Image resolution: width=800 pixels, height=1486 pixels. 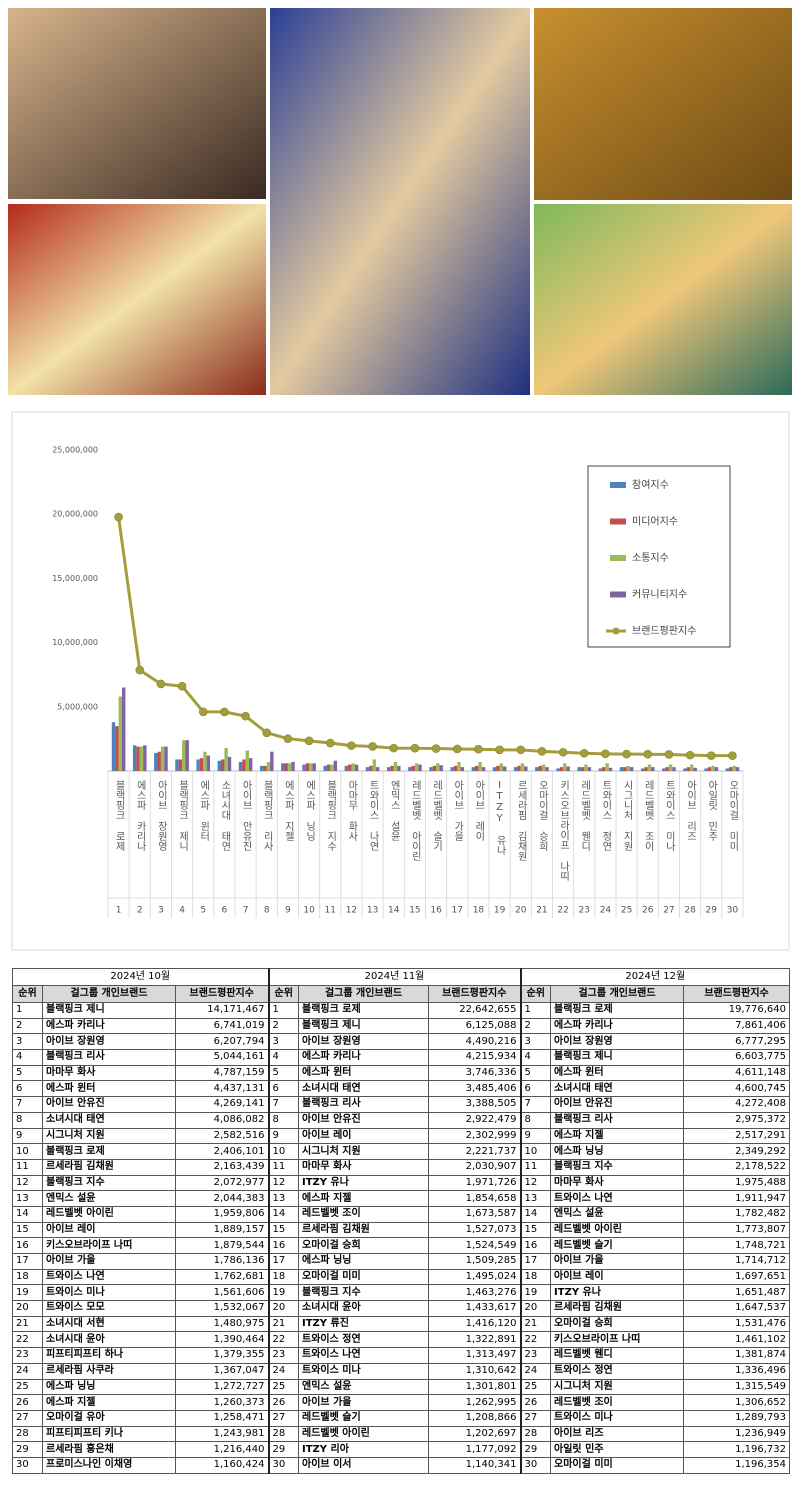 I want to click on name-cell: 트와이스 나연, so click(x=363, y=1355).